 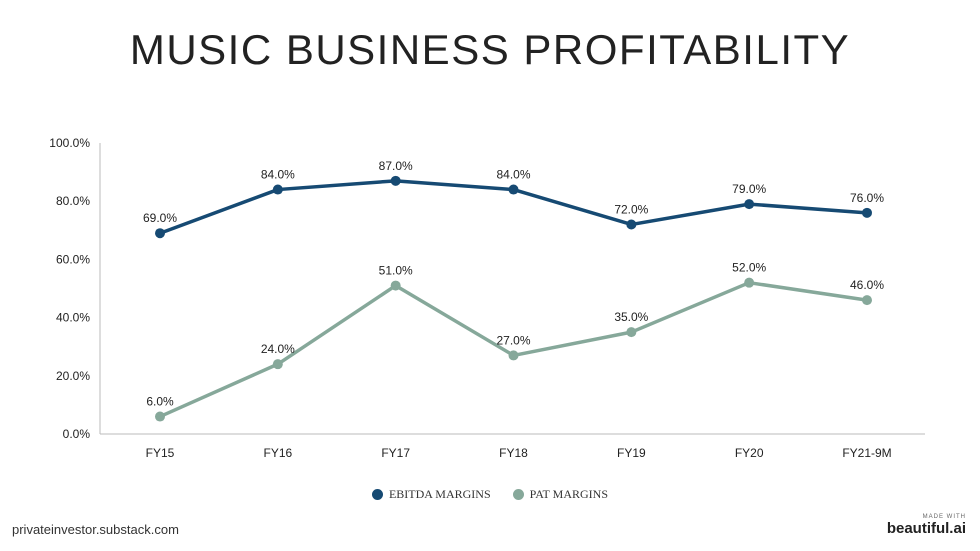 What do you see at coordinates (73, 201) in the screenshot?
I see `y-tick-label: 80.0%` at bounding box center [73, 201].